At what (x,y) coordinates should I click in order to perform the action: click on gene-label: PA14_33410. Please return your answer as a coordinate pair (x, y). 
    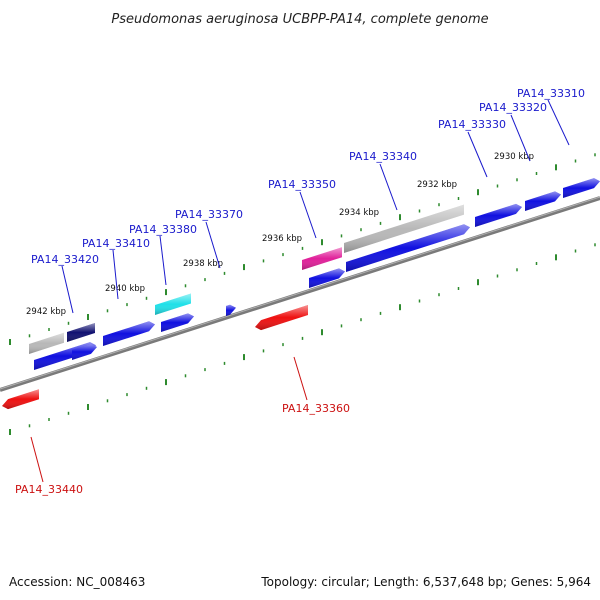
    Looking at the image, I should click on (116, 243).